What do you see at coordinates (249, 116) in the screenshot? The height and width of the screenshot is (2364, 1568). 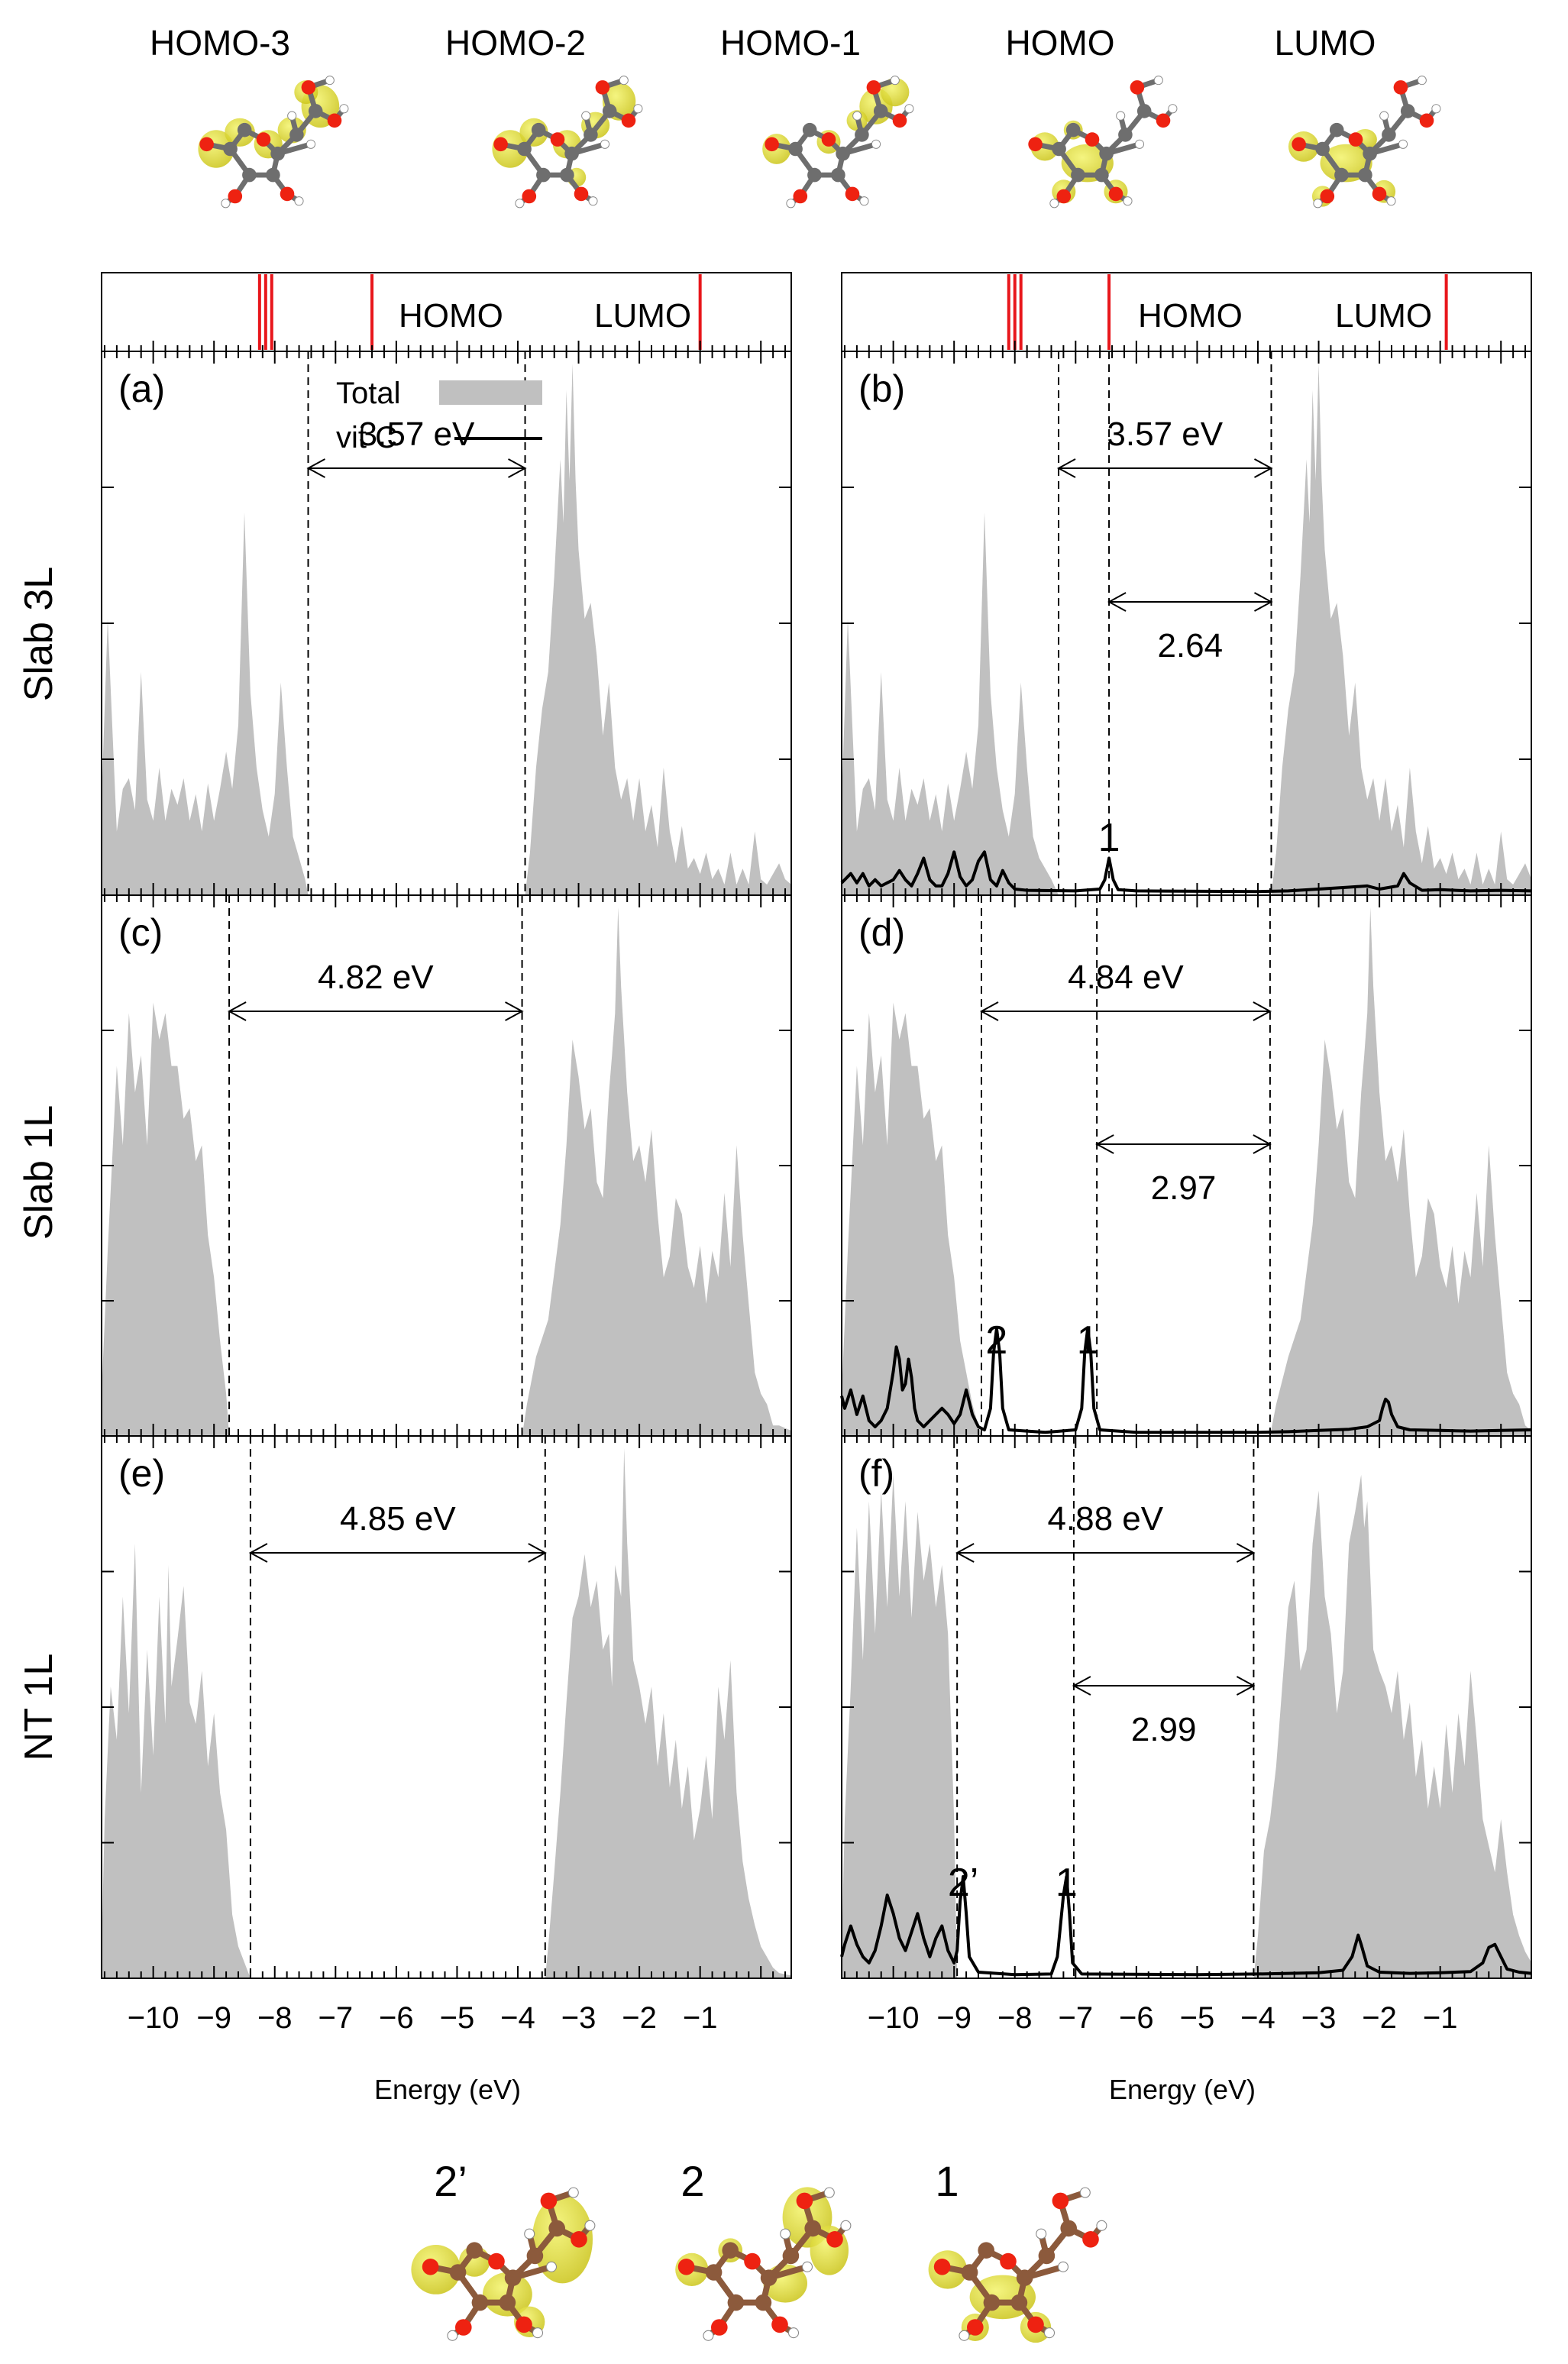 I see `orbital-homo-3: HOMO-3` at bounding box center [249, 116].